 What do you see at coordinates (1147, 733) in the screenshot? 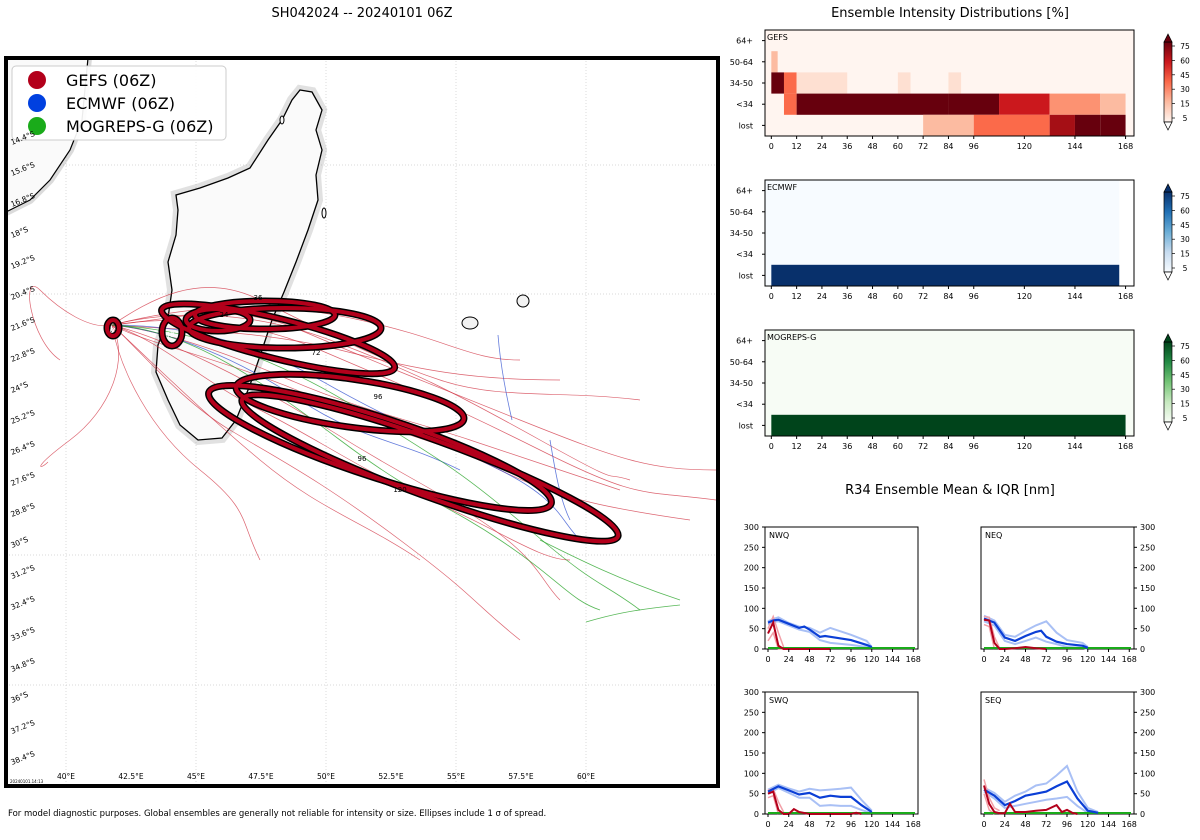
I see `r34-y-label: 200` at bounding box center [1147, 733].